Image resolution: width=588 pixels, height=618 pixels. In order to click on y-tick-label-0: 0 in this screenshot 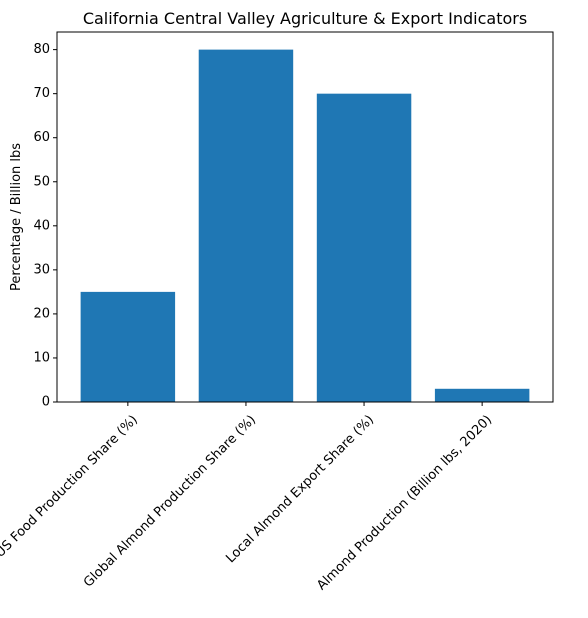, I will do `click(46, 402)`.